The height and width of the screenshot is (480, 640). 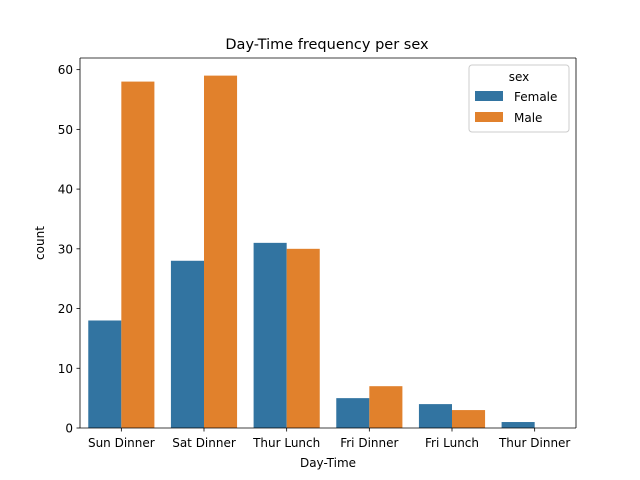 What do you see at coordinates (286, 443) in the screenshot?
I see `x-tick-label: Thur Lunch` at bounding box center [286, 443].